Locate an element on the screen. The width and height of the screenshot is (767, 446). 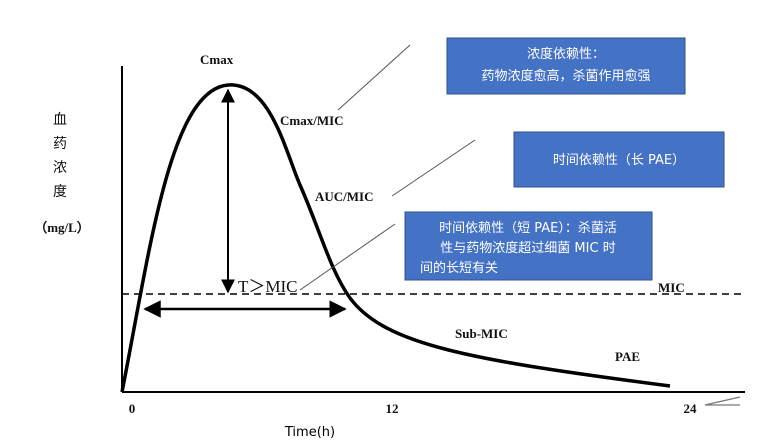
auc-mic-label: AUC/MIC is located at coordinates (344, 196).